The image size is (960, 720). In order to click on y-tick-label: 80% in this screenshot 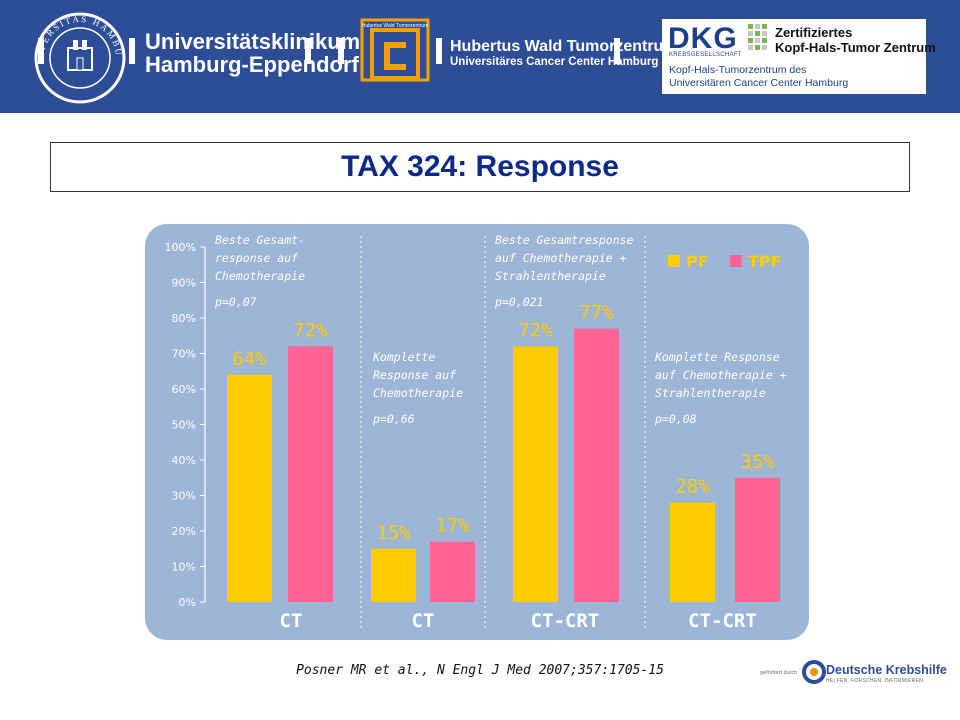, I will do `click(184, 318)`.